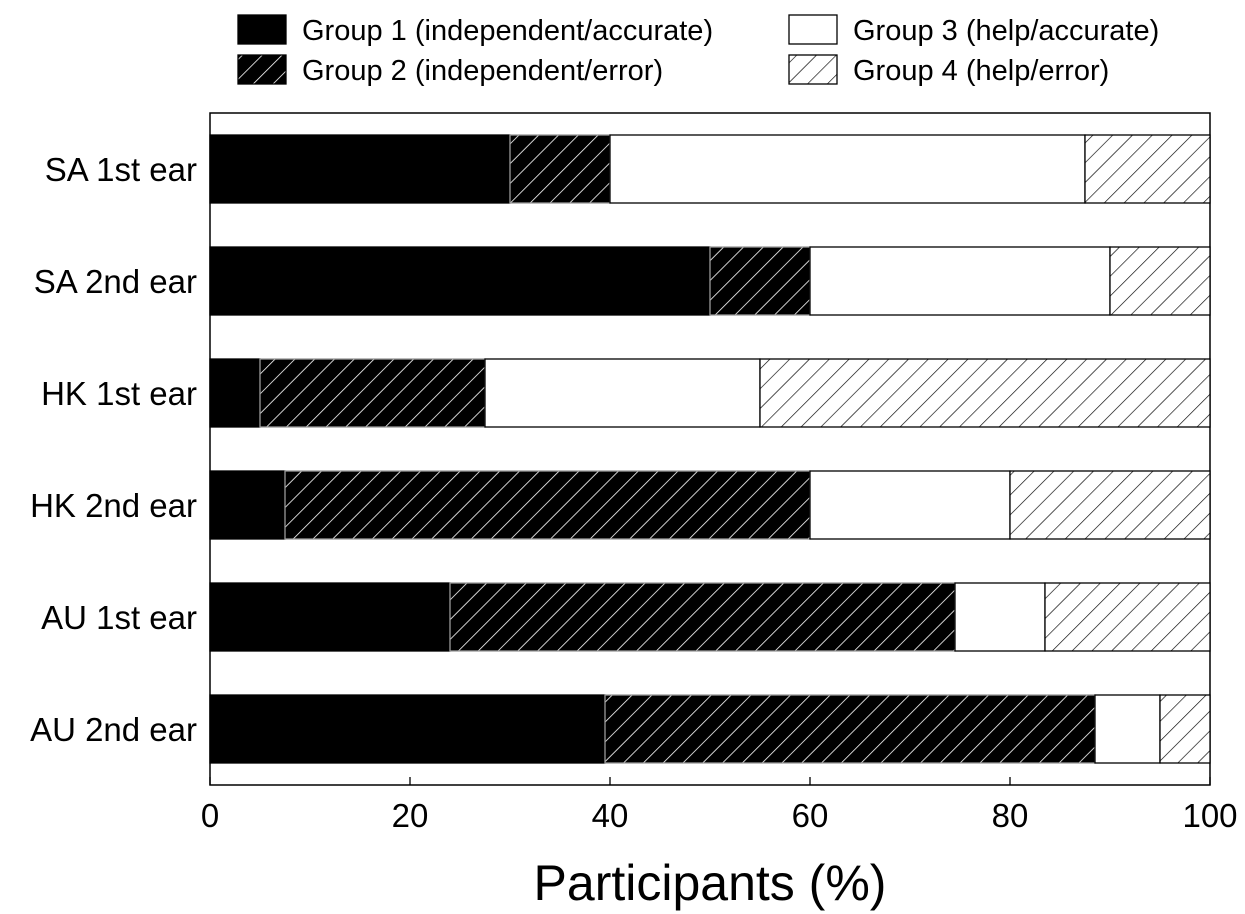 This screenshot has height=914, width=1245. Describe the element at coordinates (113, 505) in the screenshot. I see `y-tick-label-hk-2nd-ear: HK 2nd ear` at that location.